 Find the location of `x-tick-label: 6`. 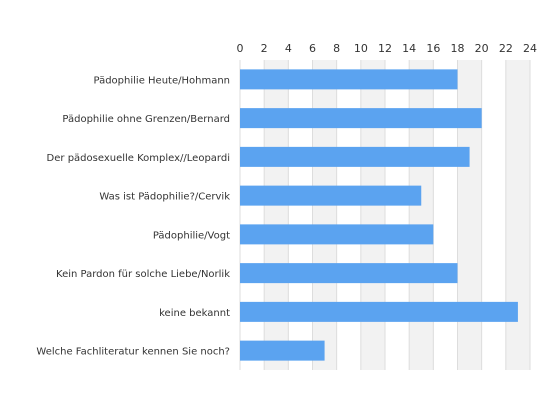

x-tick-label: 6 is located at coordinates (312, 48).